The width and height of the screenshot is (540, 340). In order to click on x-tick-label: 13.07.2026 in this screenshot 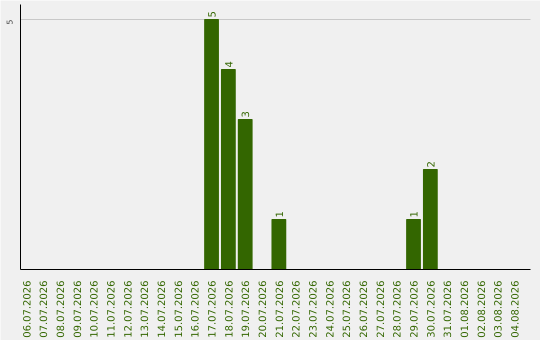, I will do `click(146, 309)`.